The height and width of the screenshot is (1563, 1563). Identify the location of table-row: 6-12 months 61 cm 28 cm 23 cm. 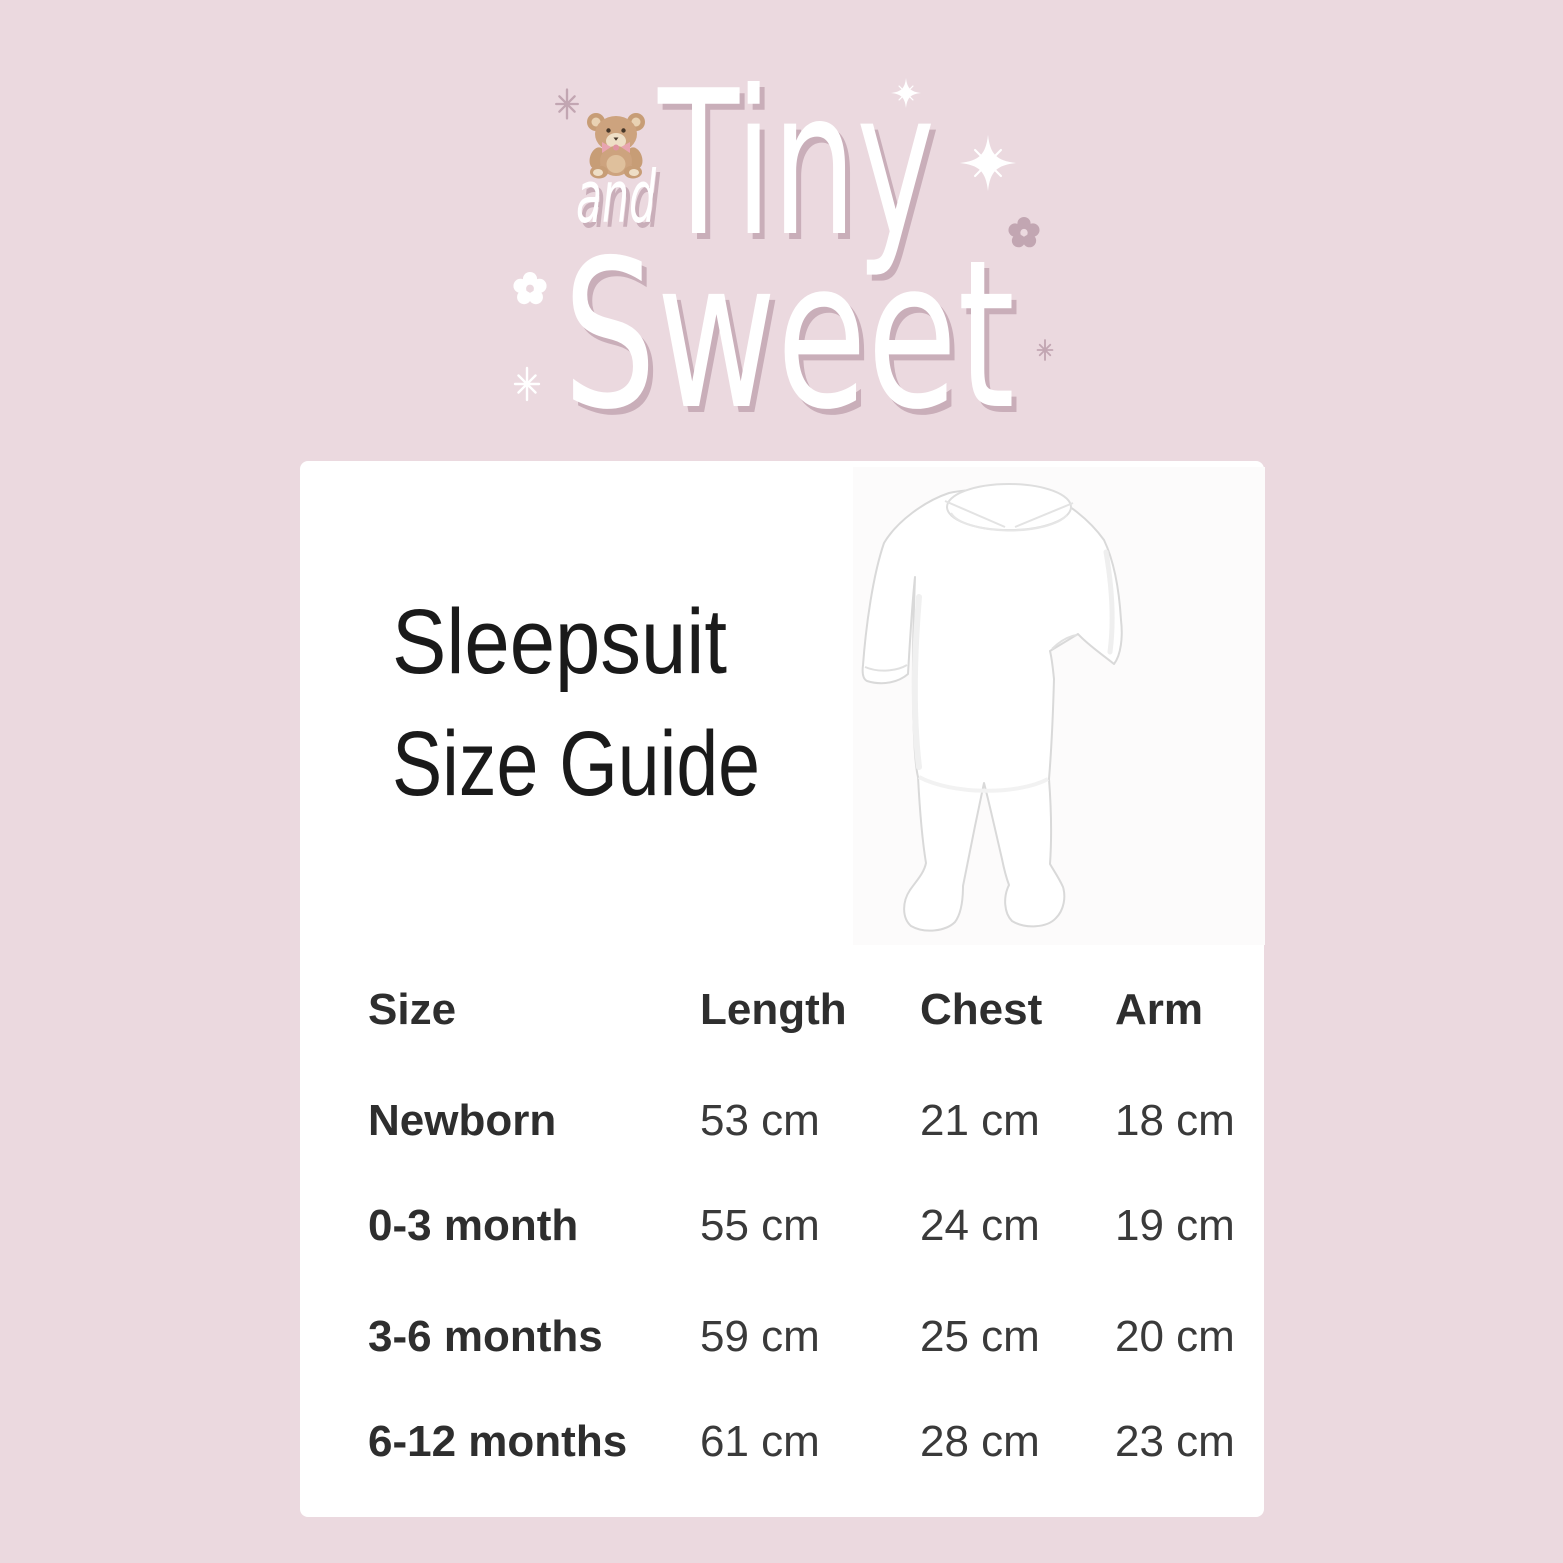
(782, 1442).